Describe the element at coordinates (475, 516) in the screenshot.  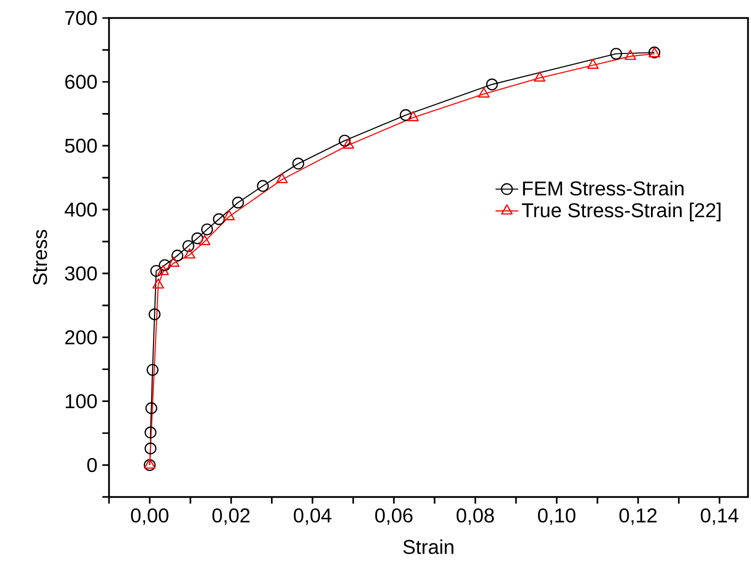
I see `x-tick-label: 0,08` at that location.